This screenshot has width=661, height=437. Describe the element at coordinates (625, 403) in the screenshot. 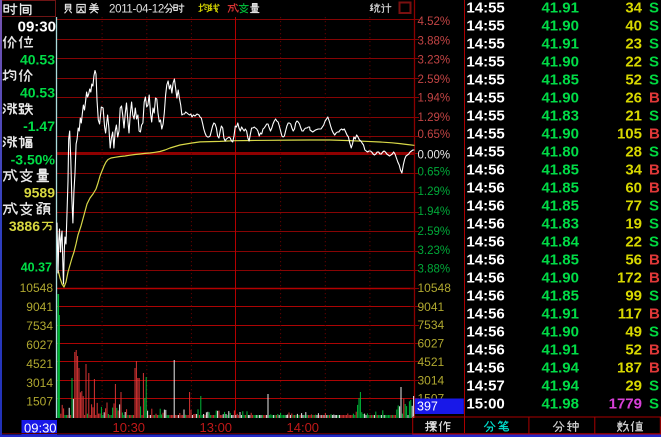

I see `svg-text: 1779` at that location.